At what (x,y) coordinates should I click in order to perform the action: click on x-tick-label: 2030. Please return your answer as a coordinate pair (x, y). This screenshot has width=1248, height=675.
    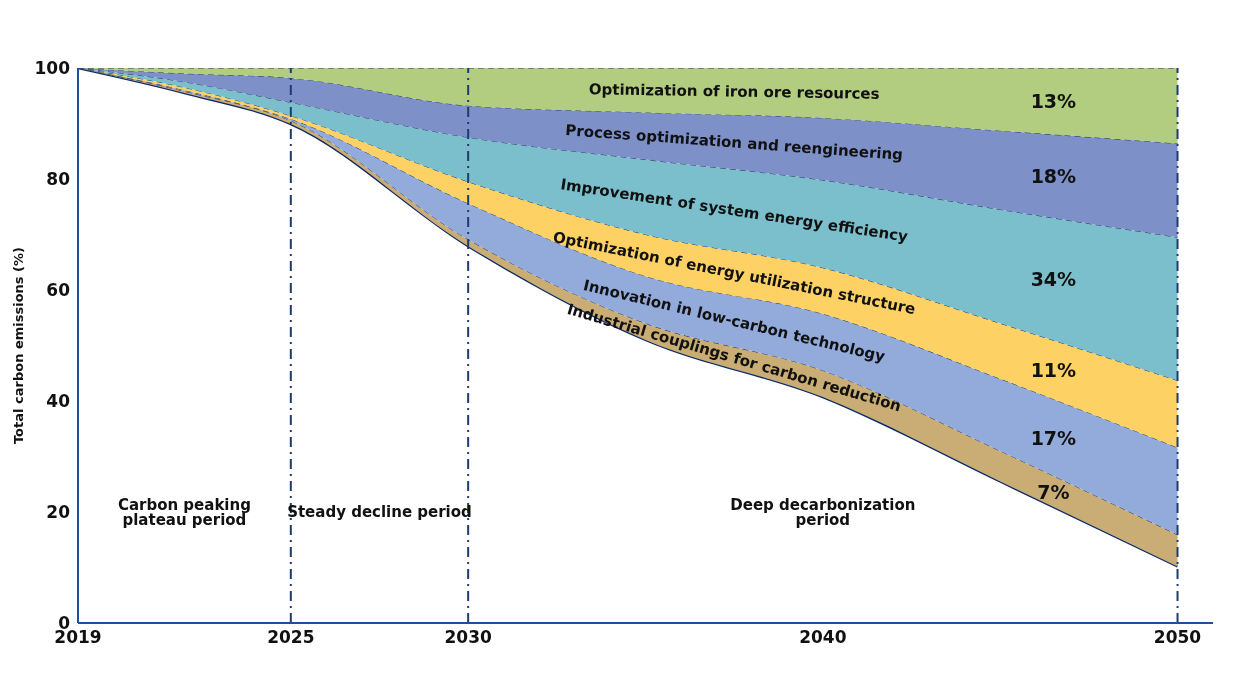
    Looking at the image, I should click on (468, 637).